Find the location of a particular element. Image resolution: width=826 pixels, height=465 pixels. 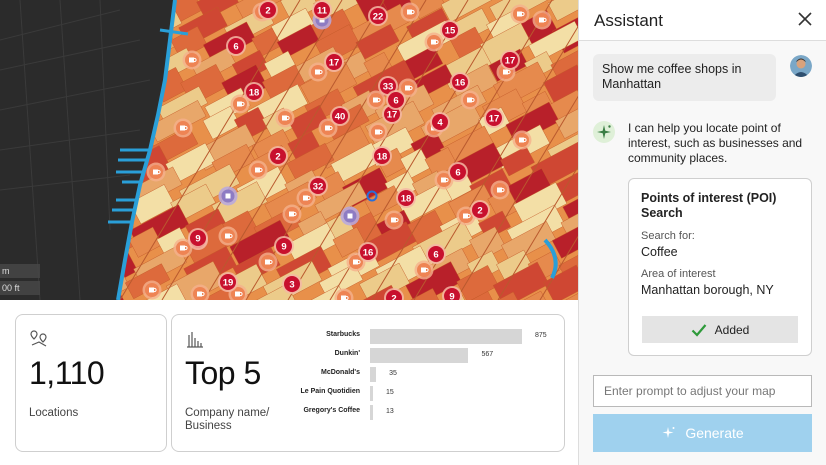

added-button: Added is located at coordinates (720, 329).